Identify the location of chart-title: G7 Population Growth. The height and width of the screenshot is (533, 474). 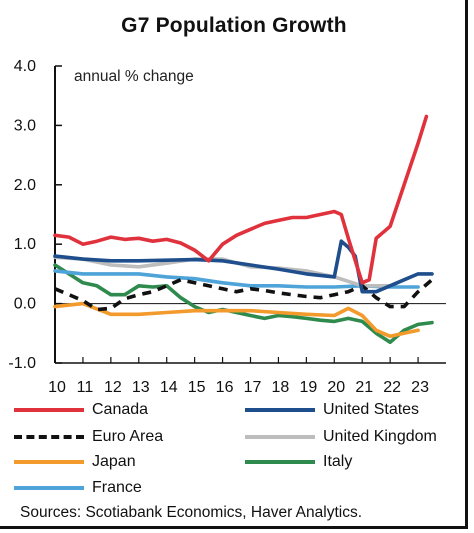
(234, 25).